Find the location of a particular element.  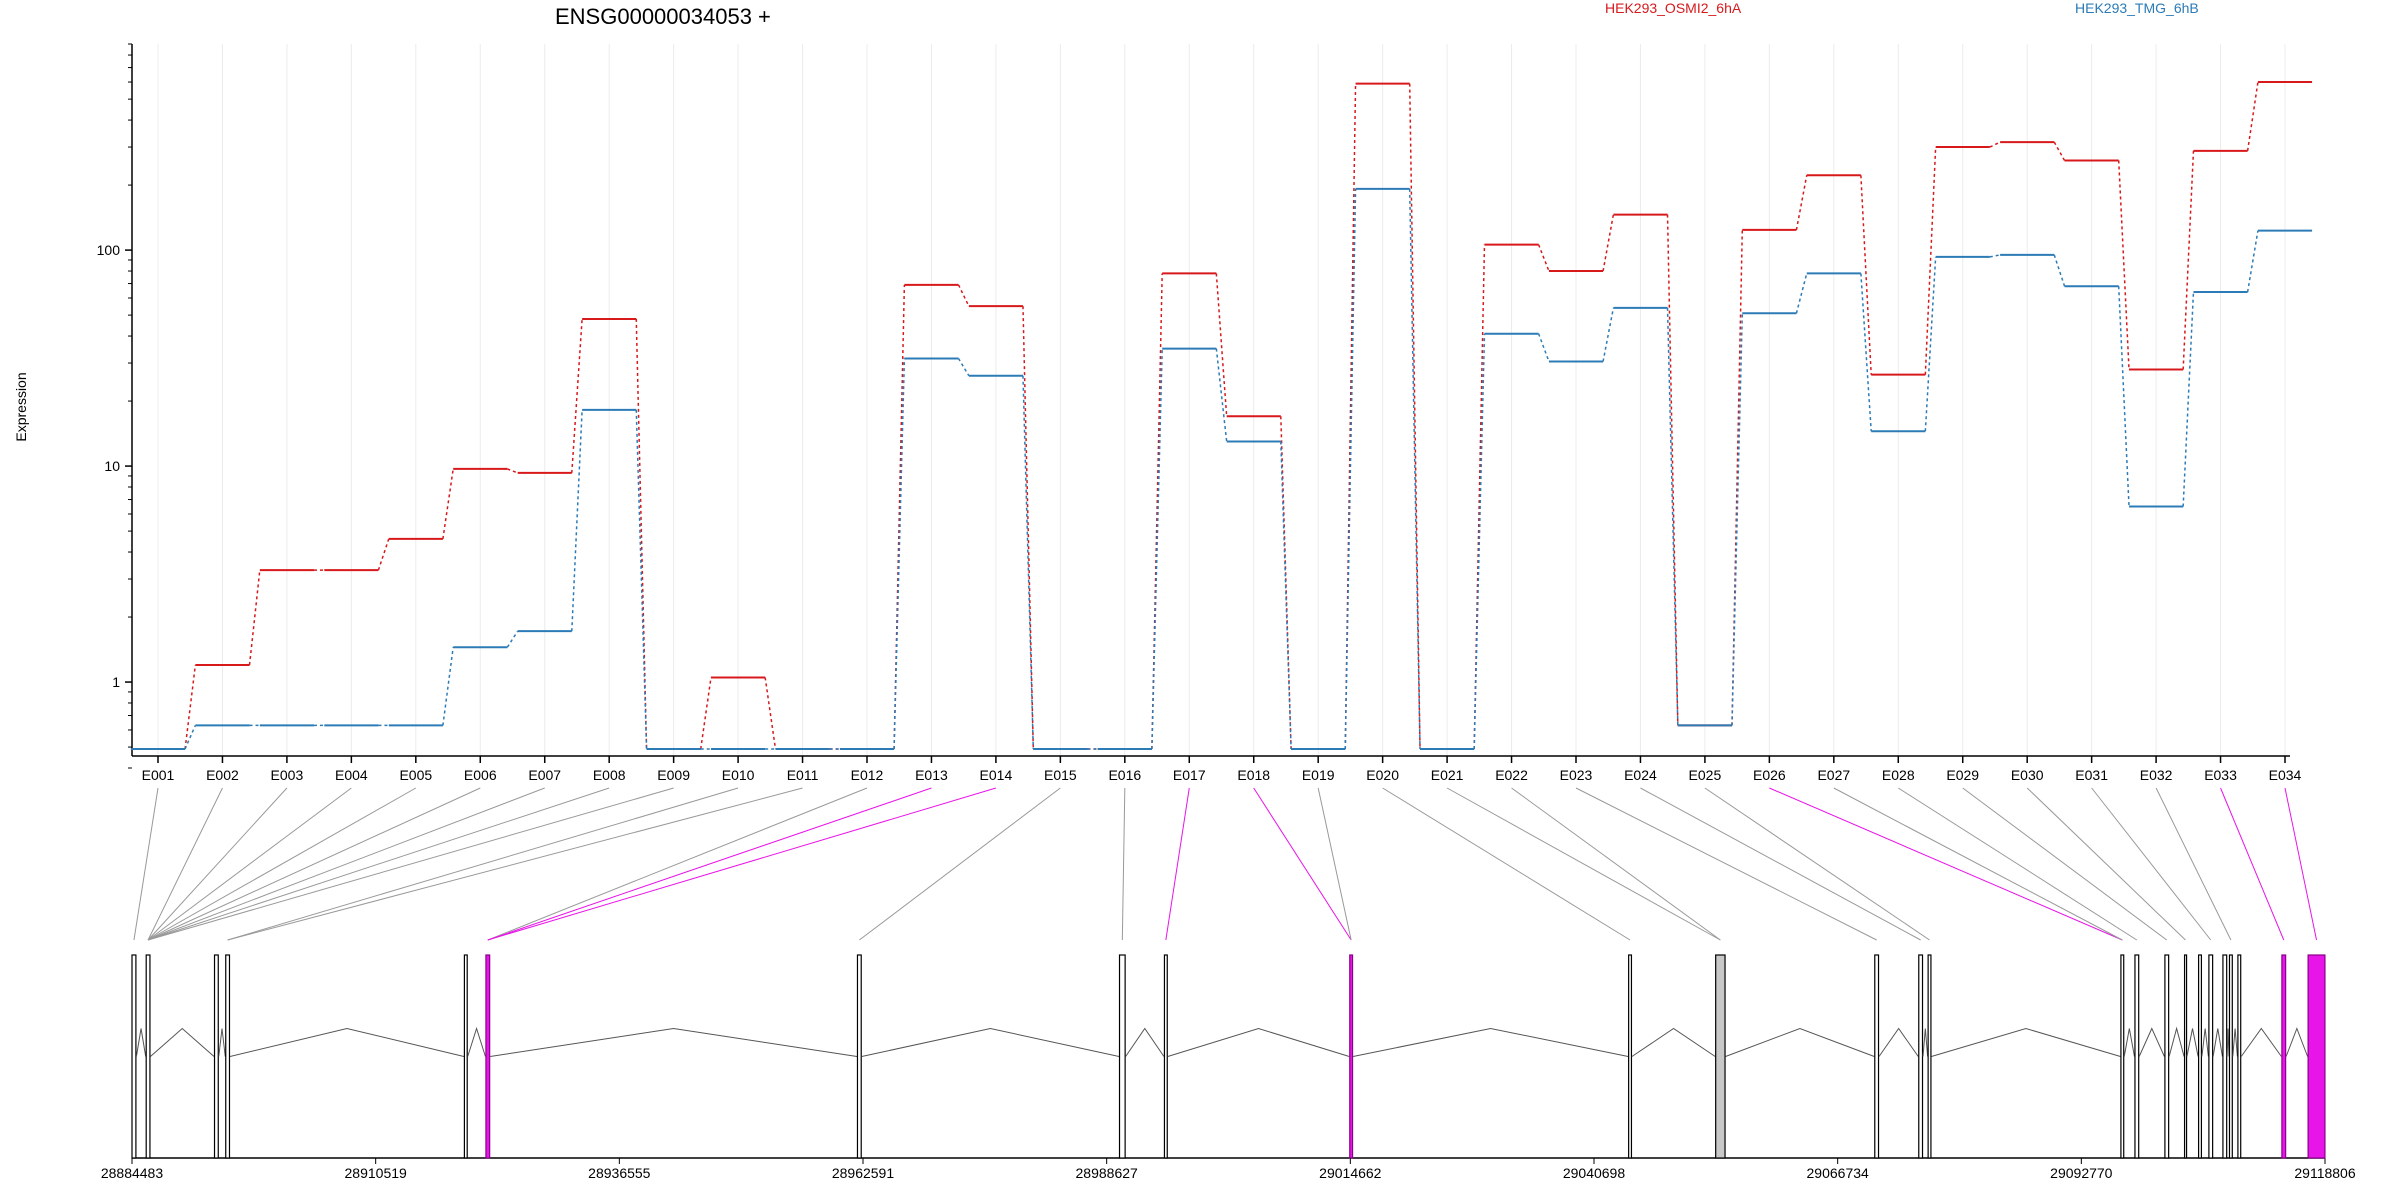

x-tick-label: E016 is located at coordinates (1124, 775).